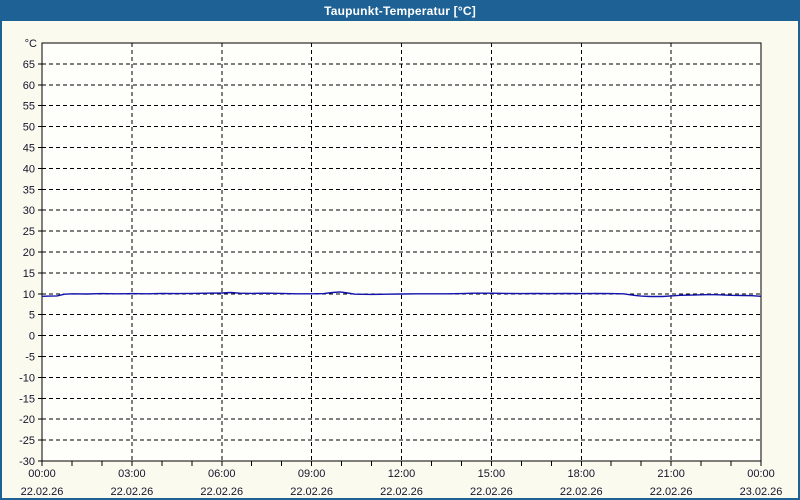 This screenshot has height=500, width=800. What do you see at coordinates (222, 474) in the screenshot?
I see `x-time-label: 06:00` at bounding box center [222, 474].